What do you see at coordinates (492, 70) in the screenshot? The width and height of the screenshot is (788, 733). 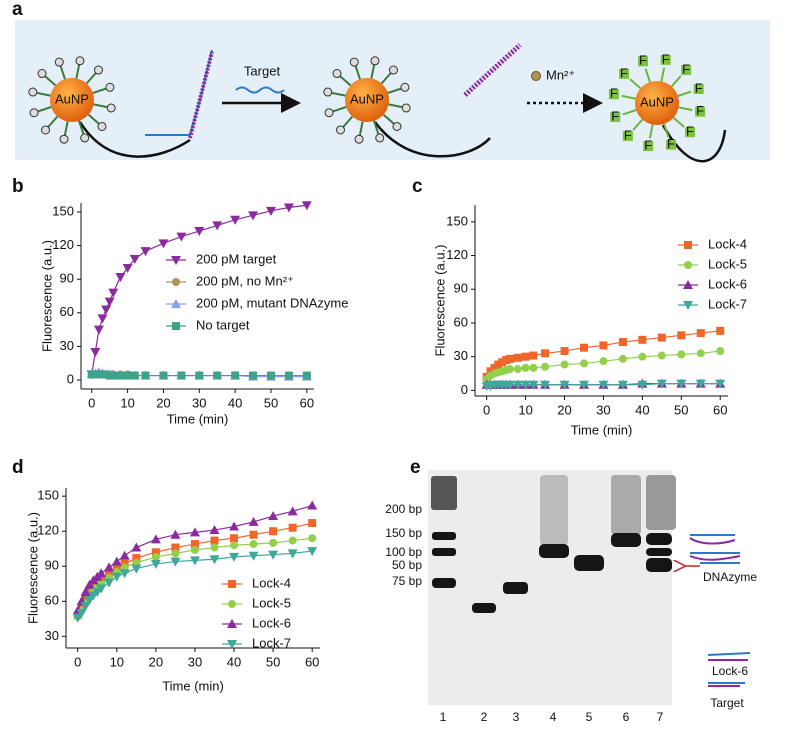 I see `strand` at bounding box center [492, 70].